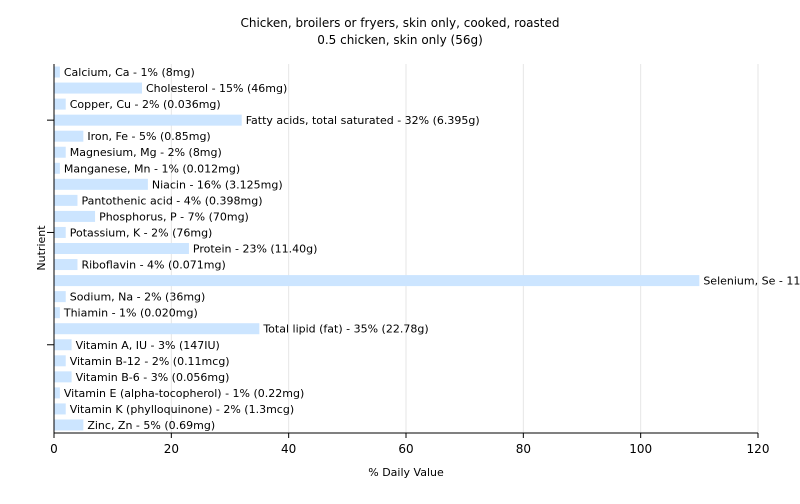 The height and width of the screenshot is (504, 800). What do you see at coordinates (148, 136) in the screenshot?
I see `bar-label: Iron, Fe - 5% (0.85mg)` at bounding box center [148, 136].